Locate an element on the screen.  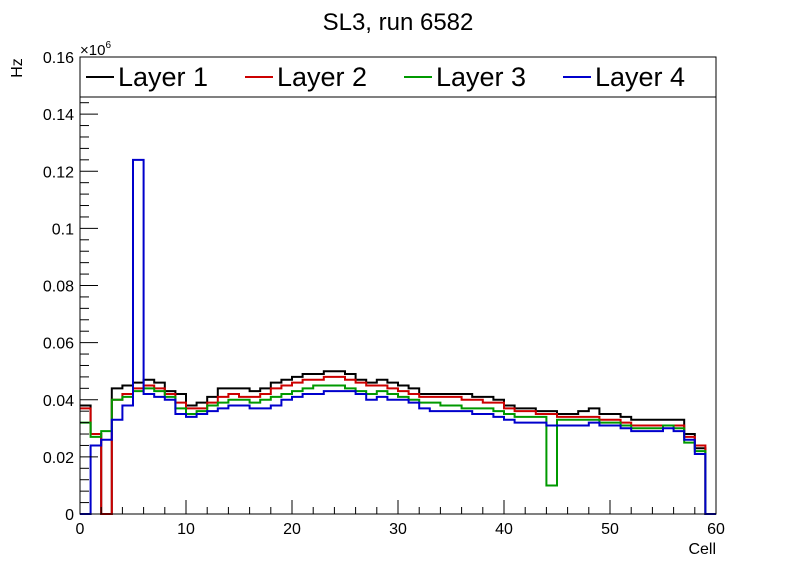
x-axis-label: Cell is located at coordinates (702, 549).